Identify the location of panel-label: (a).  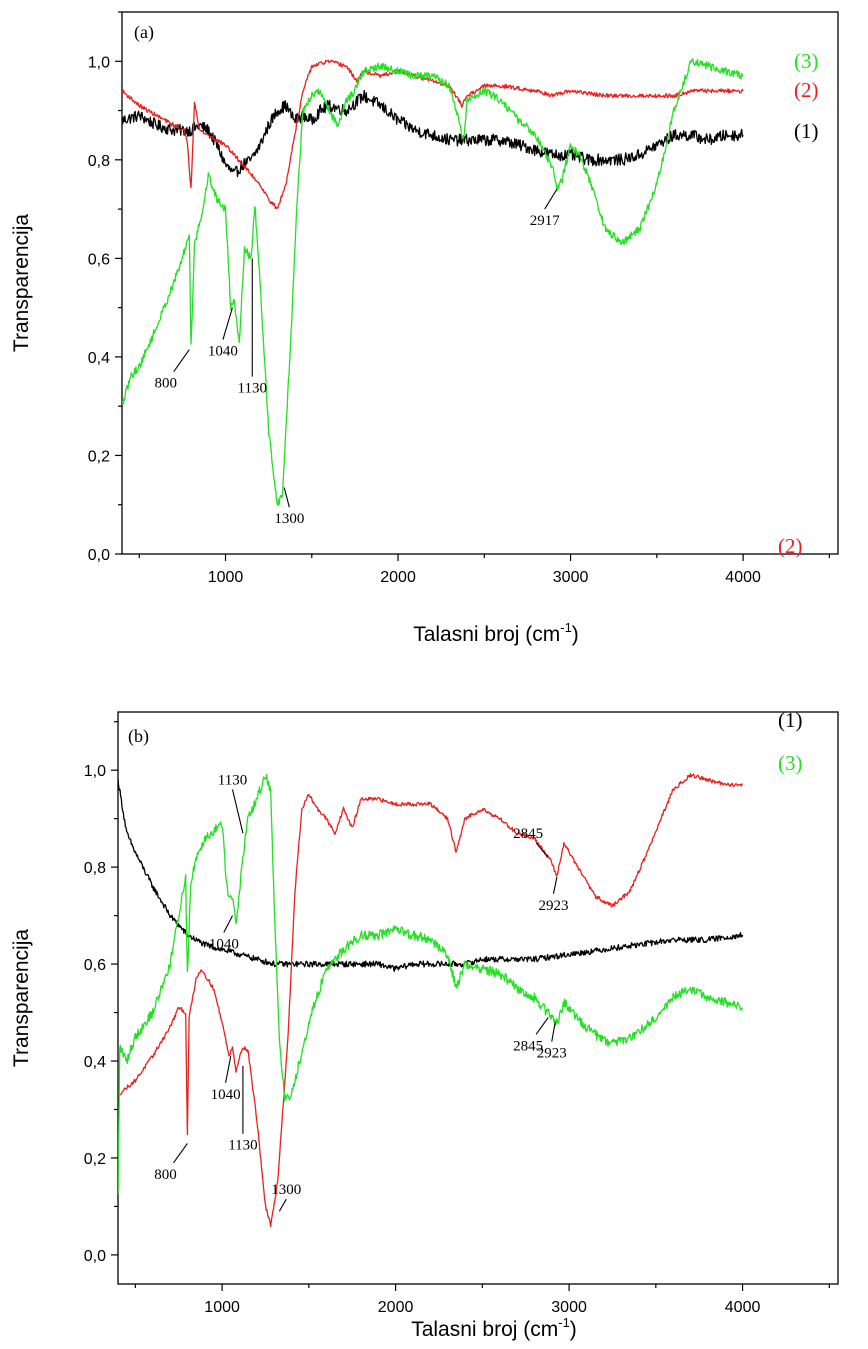
(144, 32).